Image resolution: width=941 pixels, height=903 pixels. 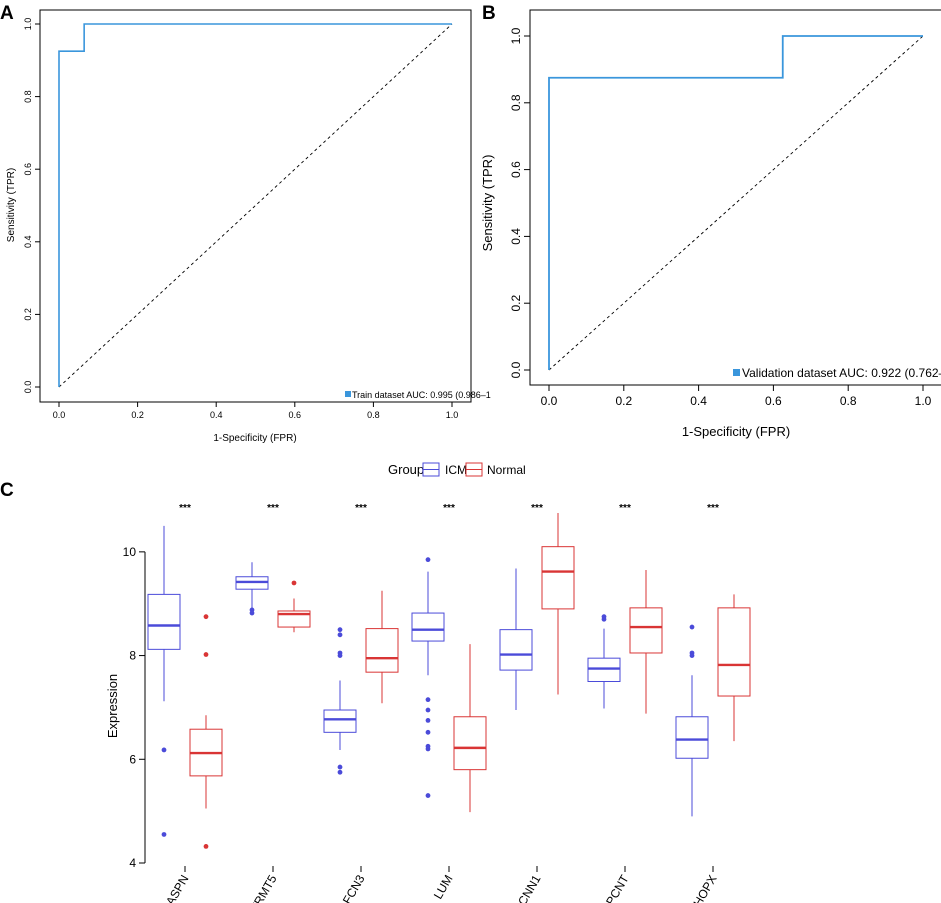 What do you see at coordinates (406, 469) in the screenshot?
I see `box-legend-title: Group` at bounding box center [406, 469].